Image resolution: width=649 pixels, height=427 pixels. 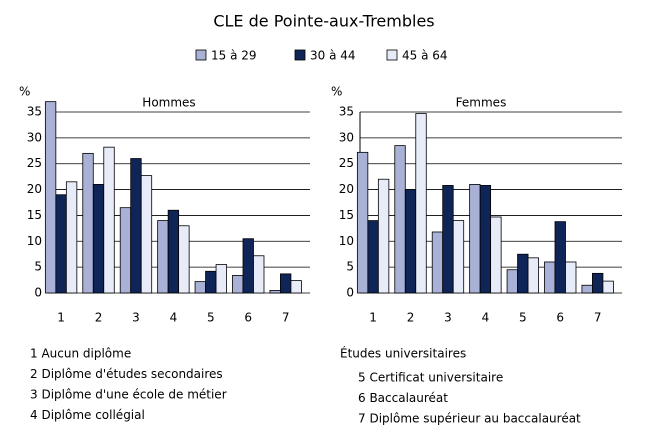 What do you see at coordinates (87, 415) in the screenshot?
I see `note: 4 Diplôme collégial` at bounding box center [87, 415].